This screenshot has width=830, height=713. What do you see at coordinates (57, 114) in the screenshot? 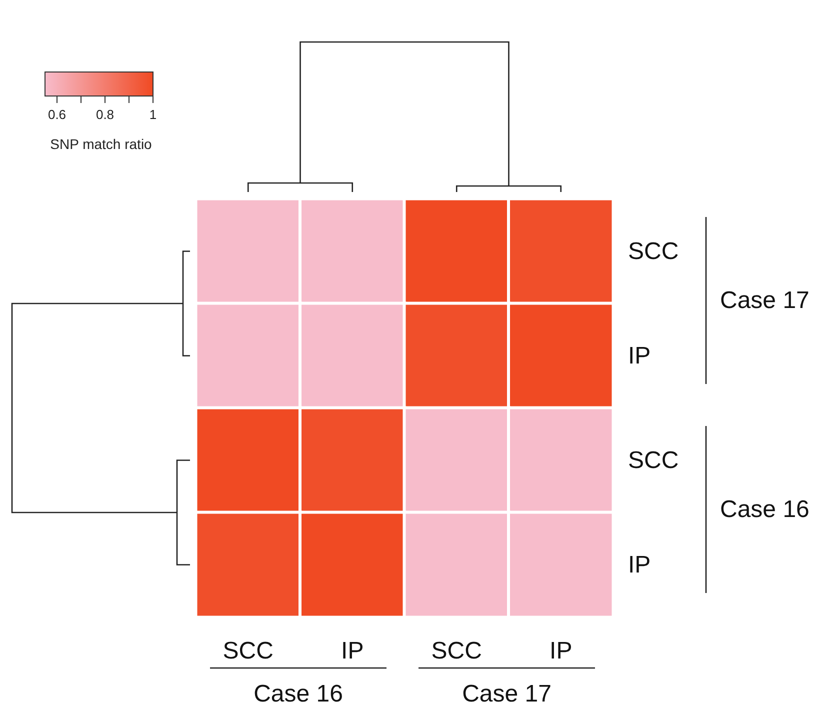
I see `color-bar-label: 0.6` at bounding box center [57, 114].